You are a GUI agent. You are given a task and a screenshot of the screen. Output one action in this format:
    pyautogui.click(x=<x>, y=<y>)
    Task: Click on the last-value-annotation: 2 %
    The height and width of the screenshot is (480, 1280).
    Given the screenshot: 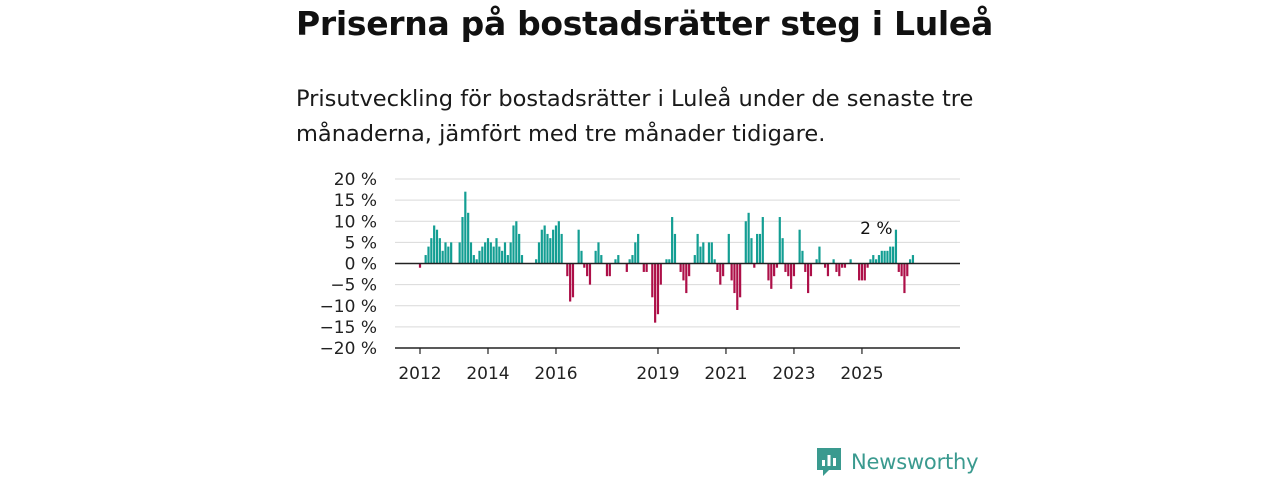 What is the action you would take?
    pyautogui.click(x=876, y=229)
    